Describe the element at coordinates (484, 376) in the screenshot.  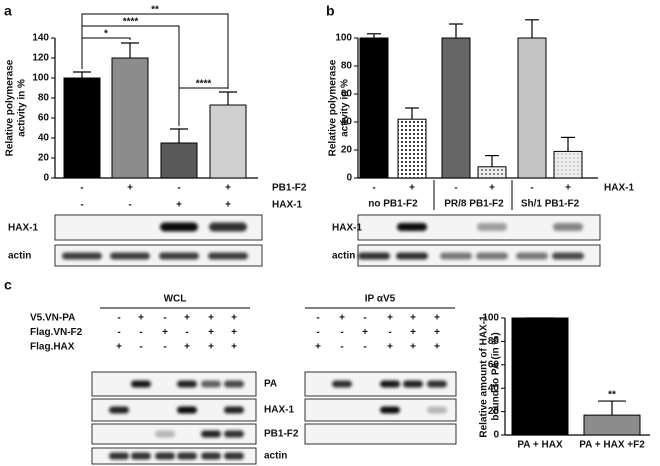
I see `y-axis-label: Relative amount of HAX-1` at that location.